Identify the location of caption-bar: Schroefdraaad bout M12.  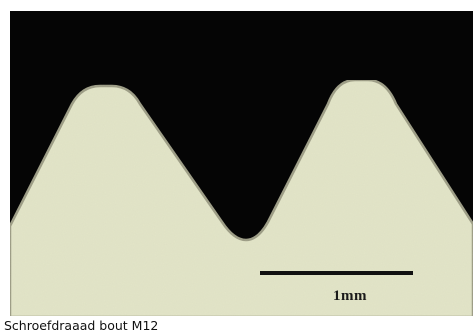
(236, 326).